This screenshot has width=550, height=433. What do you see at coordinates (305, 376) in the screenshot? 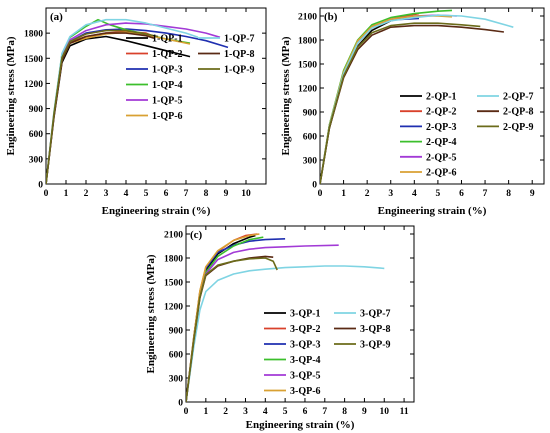
I see `legend-entry: 3-QP-5` at bounding box center [305, 376].